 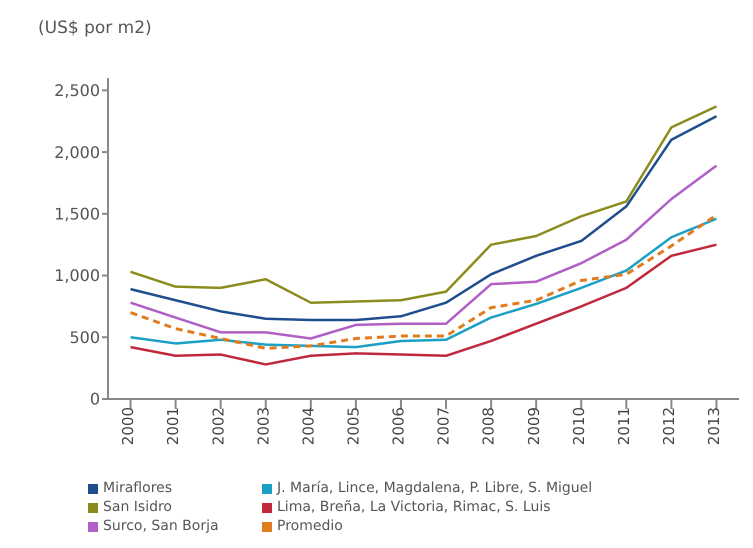 I want to click on x-tick-label: 2004, so click(x=308, y=426).